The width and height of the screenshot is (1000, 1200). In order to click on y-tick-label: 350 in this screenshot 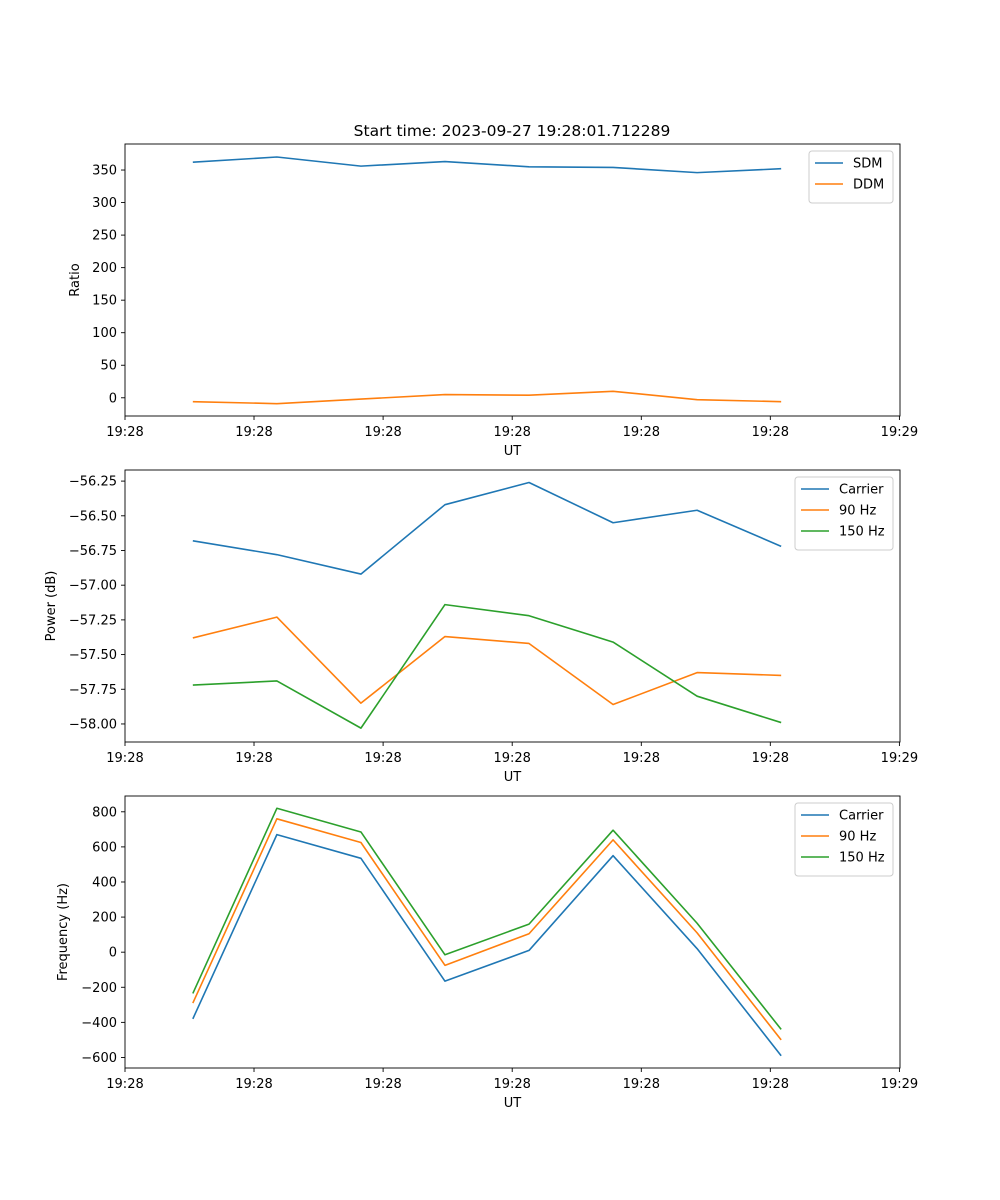, I will do `click(104, 171)`.